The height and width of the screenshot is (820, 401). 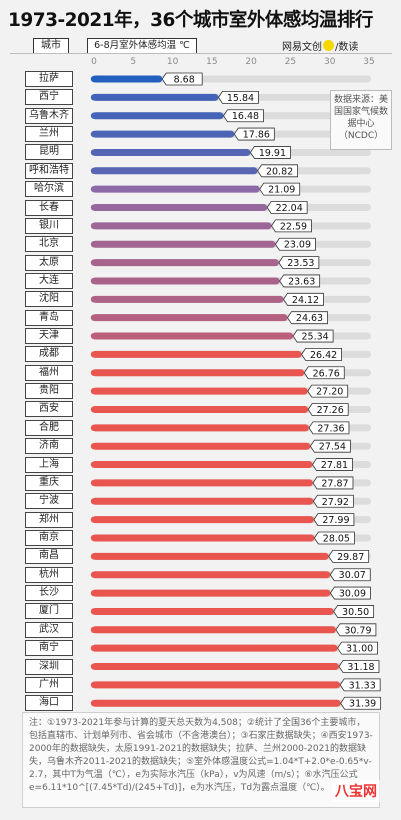 What do you see at coordinates (49, 684) in the screenshot?
I see `category-label: 广州` at bounding box center [49, 684].